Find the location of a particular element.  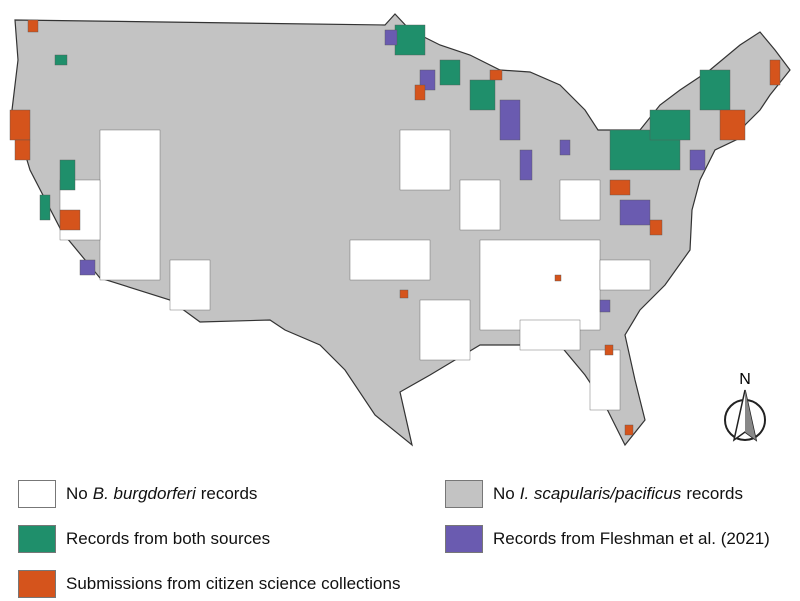

legend-item: Records from Fleshman et al. (2021) is located at coordinates (607, 539).